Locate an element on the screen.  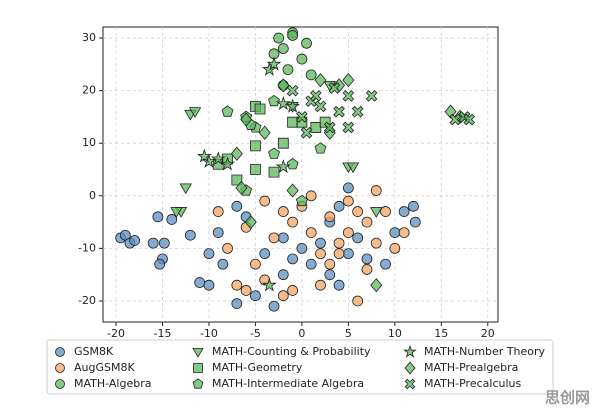
x-tick-label: -10 is located at coordinates (209, 333).